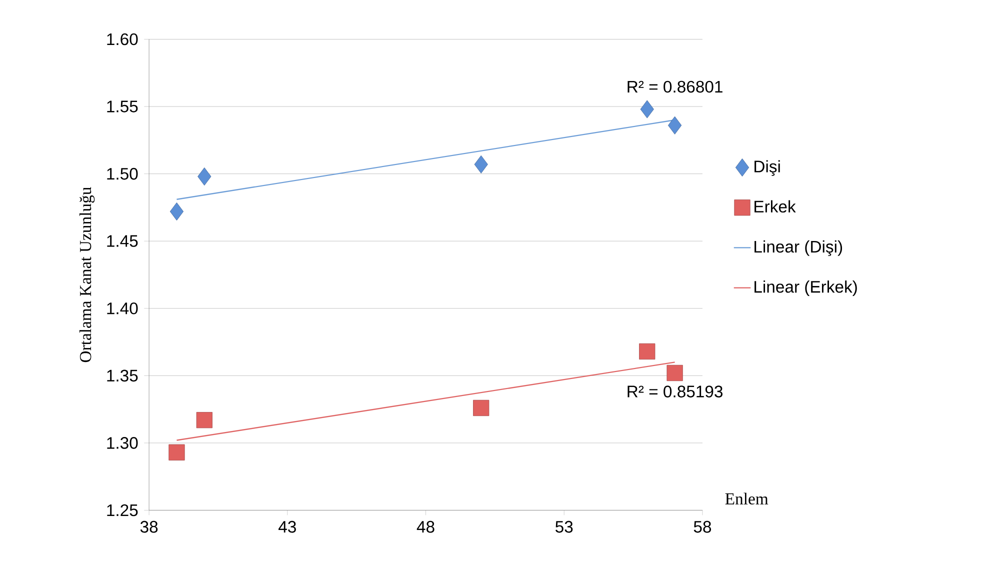 The height and width of the screenshot is (575, 989). Describe the element at coordinates (122, 106) in the screenshot. I see `y-tick-label: 1.55` at that location.